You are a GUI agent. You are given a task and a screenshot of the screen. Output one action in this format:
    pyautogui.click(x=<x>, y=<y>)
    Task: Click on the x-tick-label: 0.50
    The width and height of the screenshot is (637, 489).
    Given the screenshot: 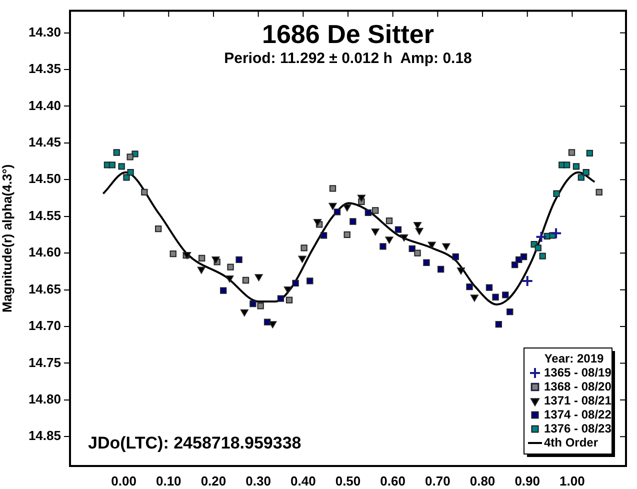 What is the action you would take?
    pyautogui.click(x=348, y=480)
    